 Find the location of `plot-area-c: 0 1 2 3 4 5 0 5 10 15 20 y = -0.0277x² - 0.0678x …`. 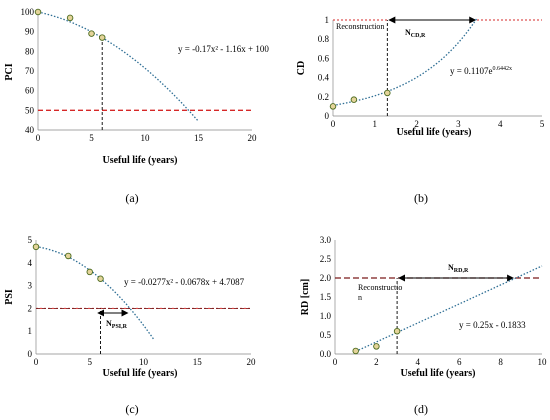

plot-area-c: 0 1 2 3 4 5 0 5 10 15 20 y = -0.0277x² - 0.0678x … is located at coordinates (142, 301).